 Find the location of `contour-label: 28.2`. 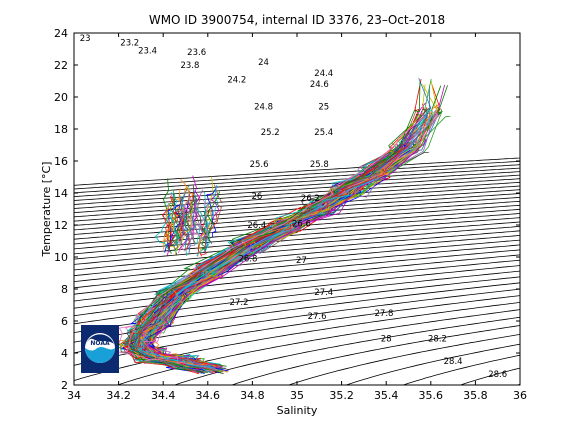

contour-label: 28.2 is located at coordinates (437, 340).